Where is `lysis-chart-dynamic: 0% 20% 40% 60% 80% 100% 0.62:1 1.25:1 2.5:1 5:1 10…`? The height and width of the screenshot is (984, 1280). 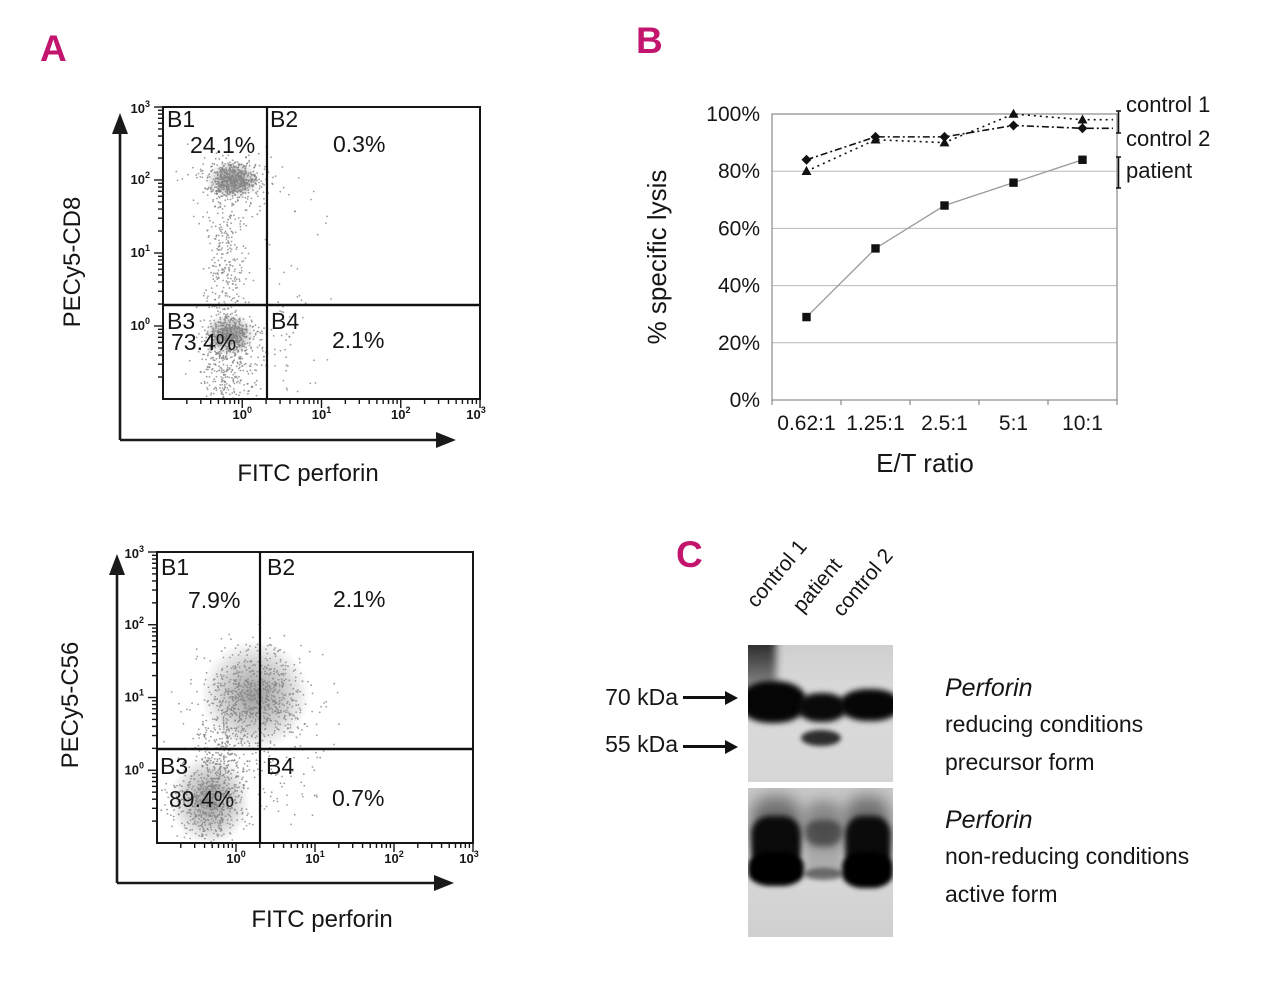
lysis-chart-dynamic: 0% 20% 40% 60% 80% 100% 0.62:1 1.25:1 2.5:1 5:1 10… is located at coordinates (912, 269).